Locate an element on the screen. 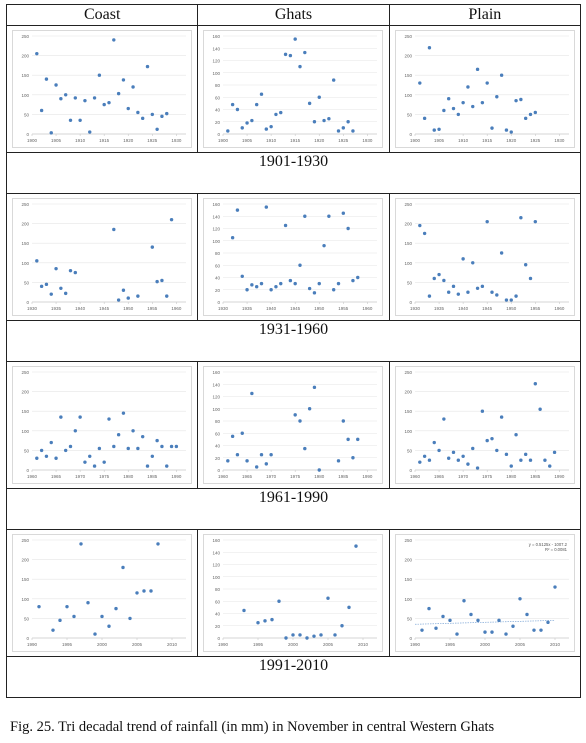  x-tick-label: 1960 is located at coordinates (559, 308).